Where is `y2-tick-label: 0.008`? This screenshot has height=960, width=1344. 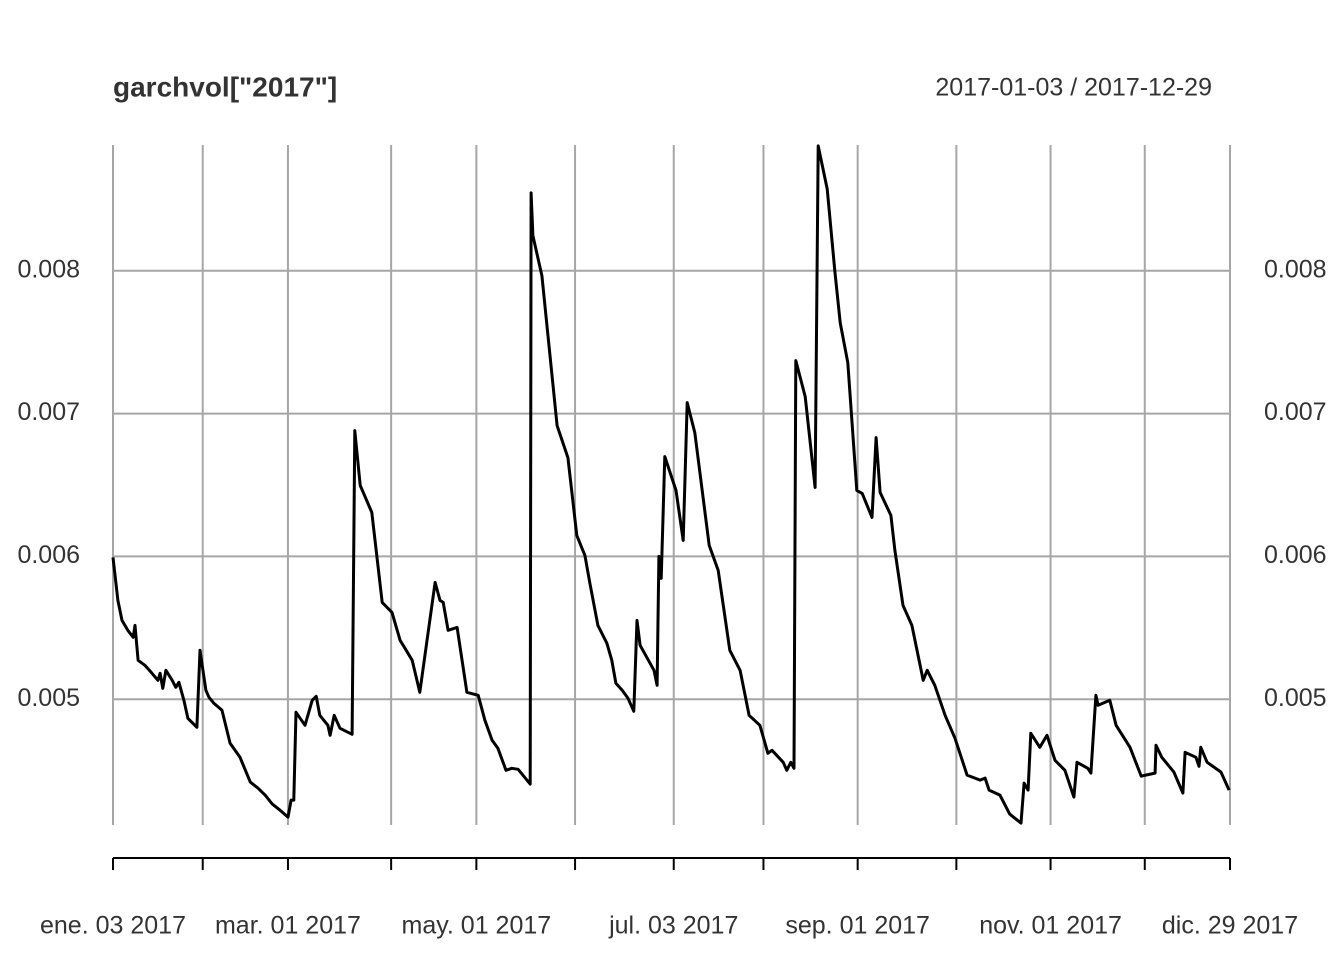
y2-tick-label: 0.008 is located at coordinates (1295, 269).